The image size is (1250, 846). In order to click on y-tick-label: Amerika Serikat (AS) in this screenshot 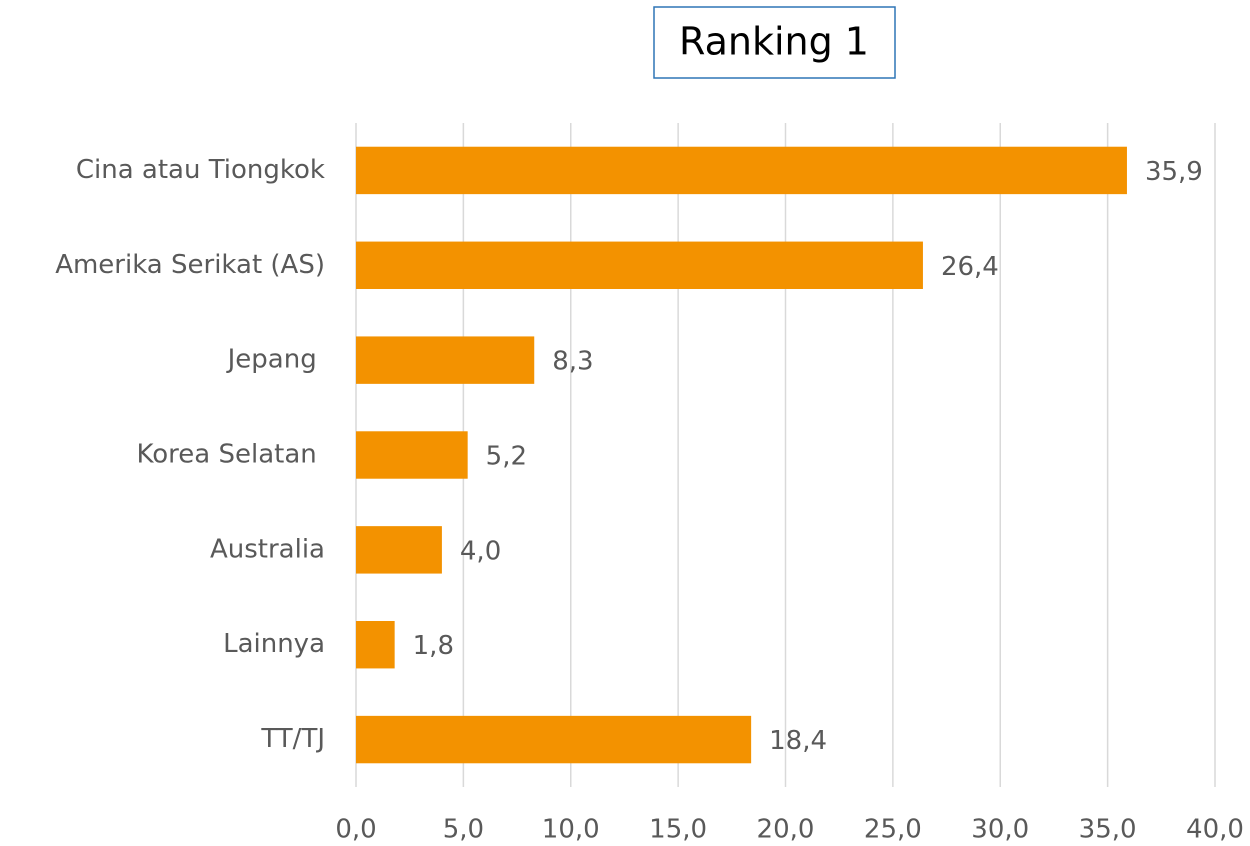, I will do `click(190, 265)`.